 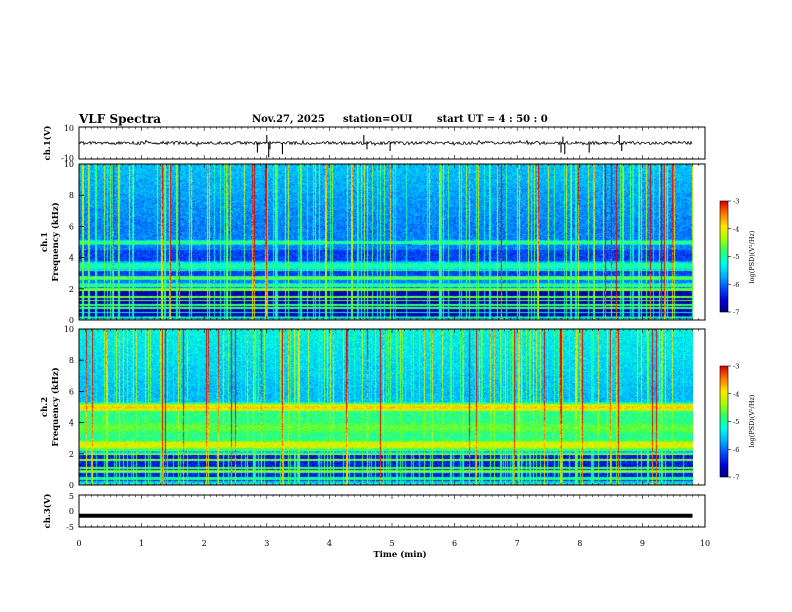 I want to click on x-tick-label-7: 7, so click(x=517, y=543).